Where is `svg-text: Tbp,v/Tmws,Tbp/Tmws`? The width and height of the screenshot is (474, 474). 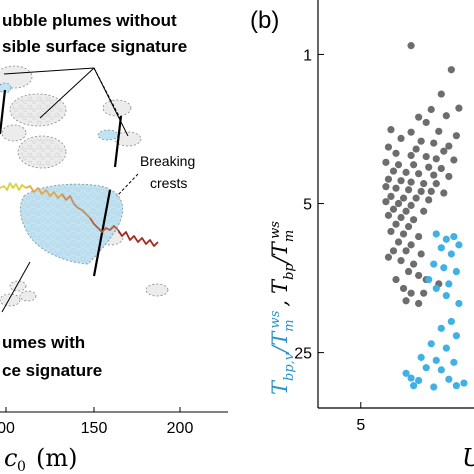
svg-text: Tbp,v/Tmws,Tbp/Tmws is located at coordinates (282, 308).